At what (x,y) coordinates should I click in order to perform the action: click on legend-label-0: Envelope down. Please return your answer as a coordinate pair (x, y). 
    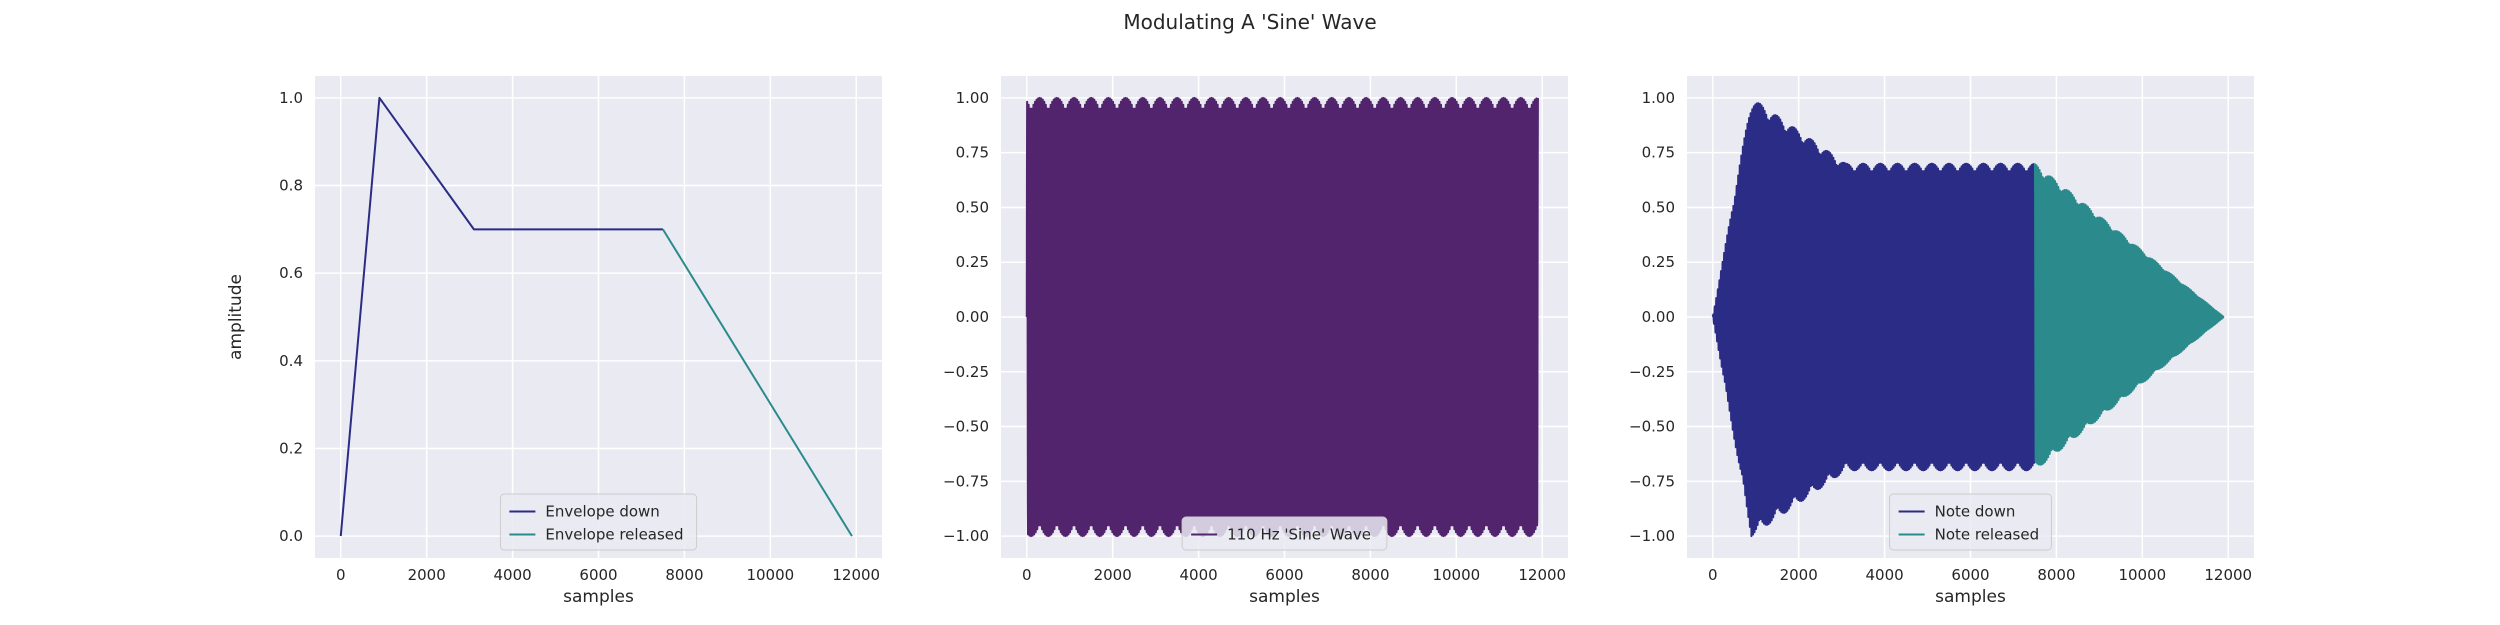
    Looking at the image, I should click on (602, 512).